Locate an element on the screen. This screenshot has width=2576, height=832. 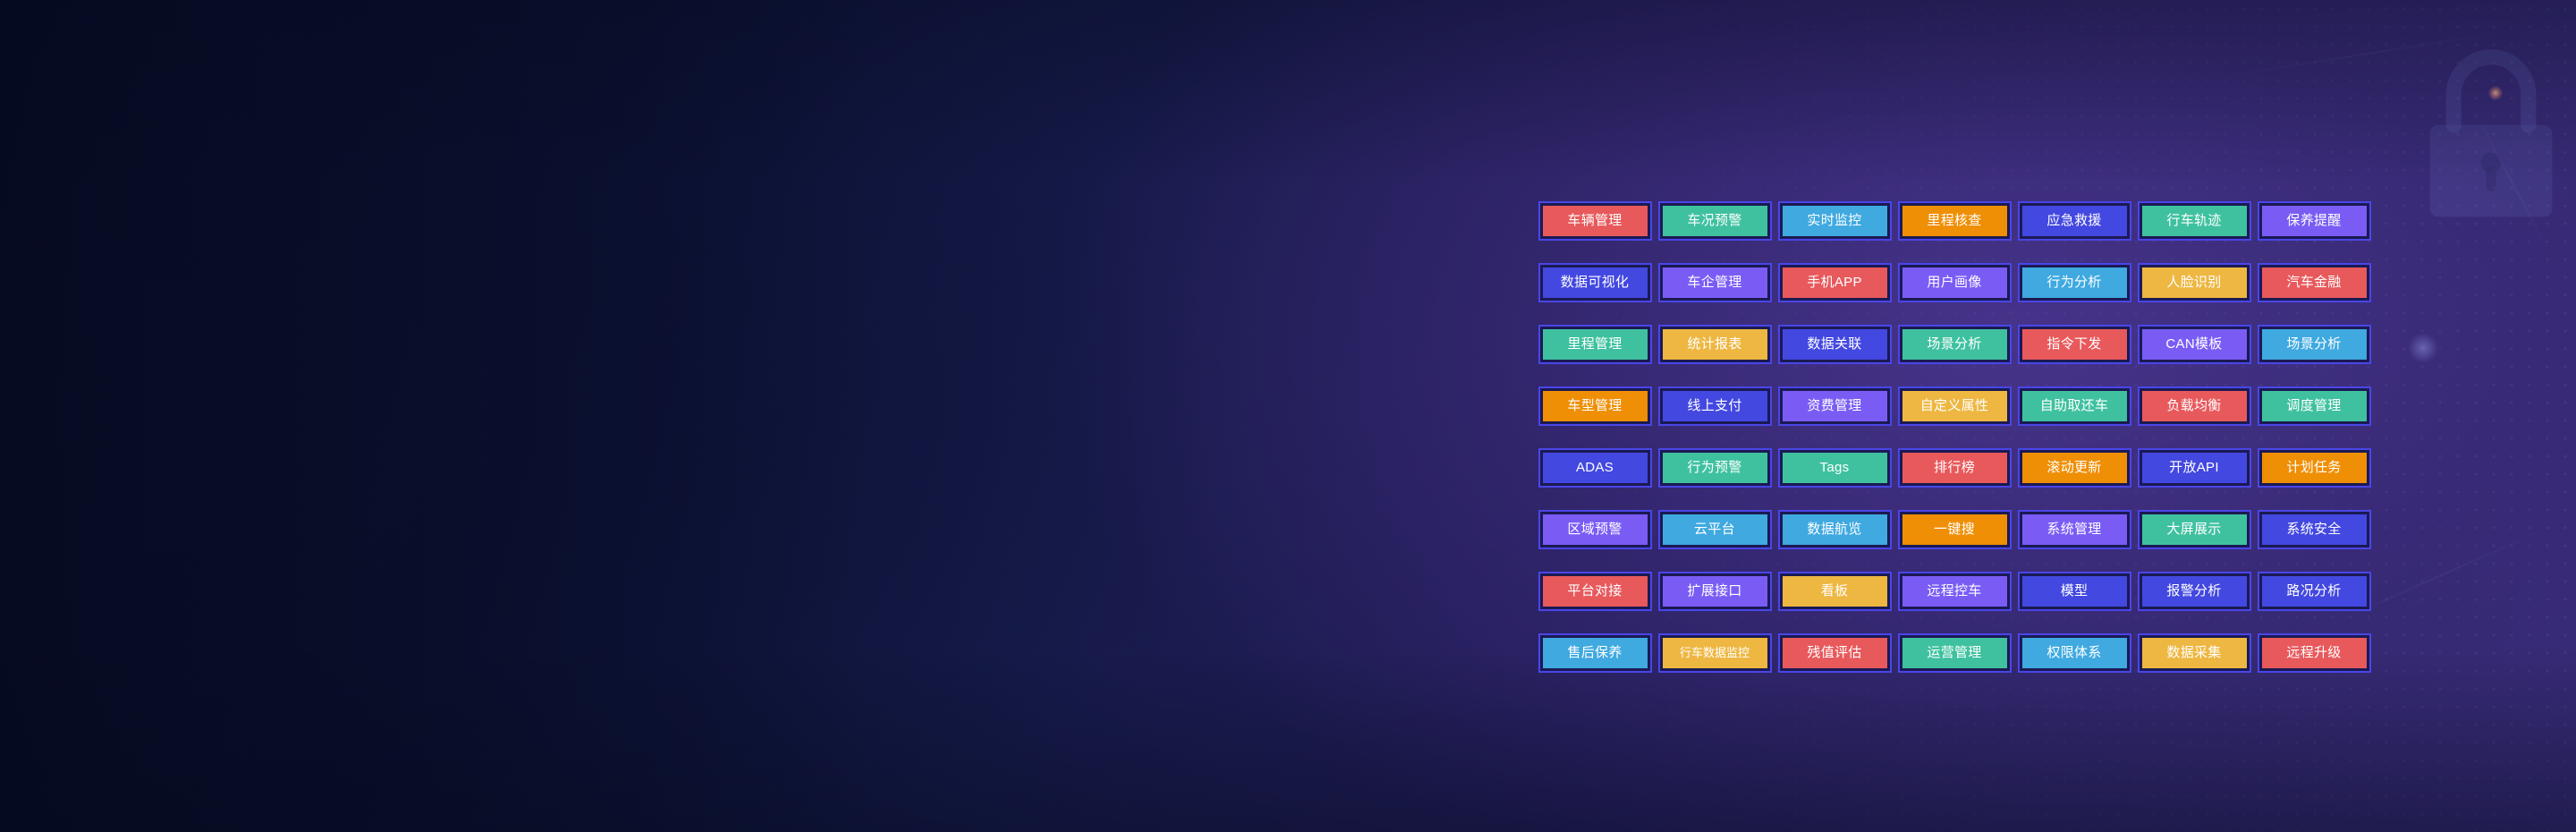
feature-tile: 计划任务 is located at coordinates (2314, 467).